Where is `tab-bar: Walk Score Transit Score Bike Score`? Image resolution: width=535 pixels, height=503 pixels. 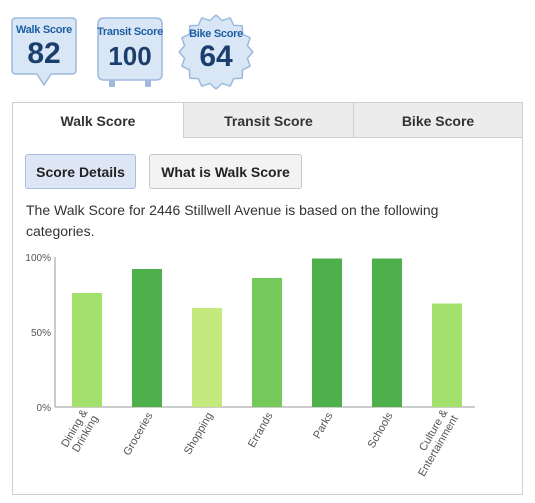 tab-bar: Walk Score Transit Score Bike Score is located at coordinates (267, 121).